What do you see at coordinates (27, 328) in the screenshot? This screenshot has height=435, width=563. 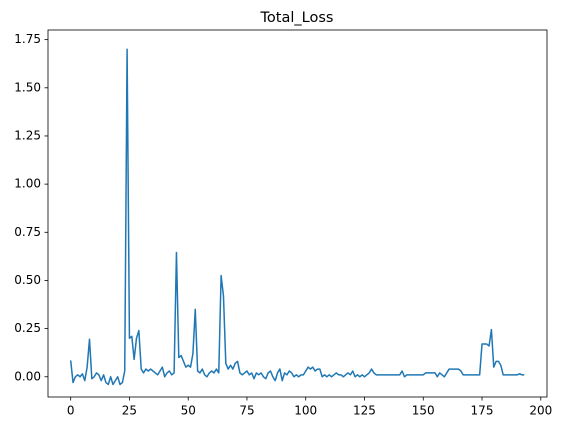 I see `y-tick-label: 0.25` at bounding box center [27, 328].